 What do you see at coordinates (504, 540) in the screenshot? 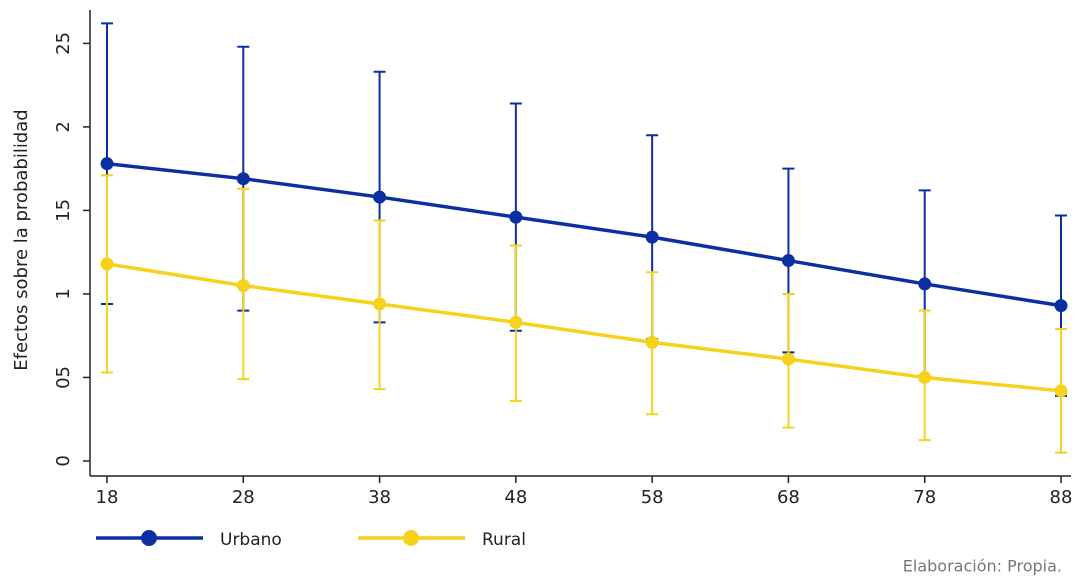
I see `legend-label: Rural` at bounding box center [504, 540].